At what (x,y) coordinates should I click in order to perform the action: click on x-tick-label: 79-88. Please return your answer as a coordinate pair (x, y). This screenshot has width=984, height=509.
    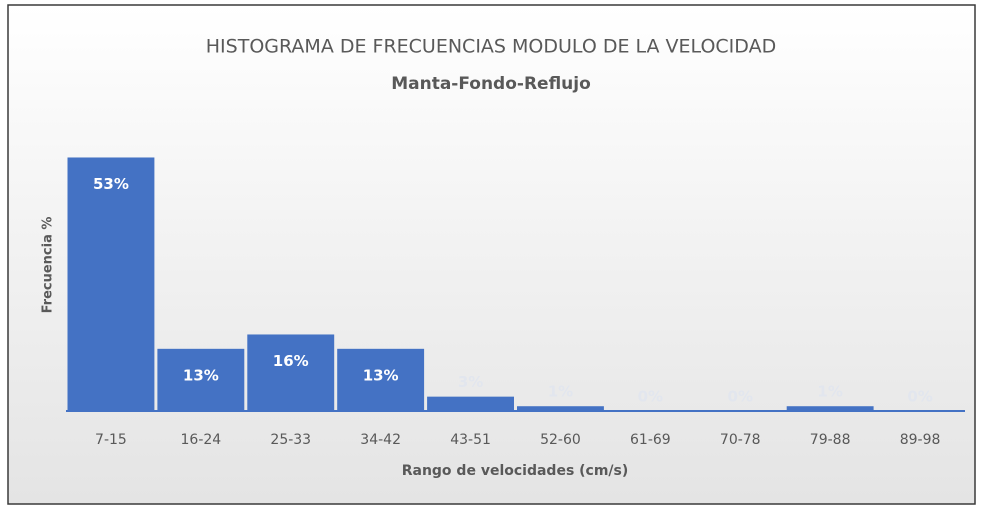
    Looking at the image, I should click on (830, 440).